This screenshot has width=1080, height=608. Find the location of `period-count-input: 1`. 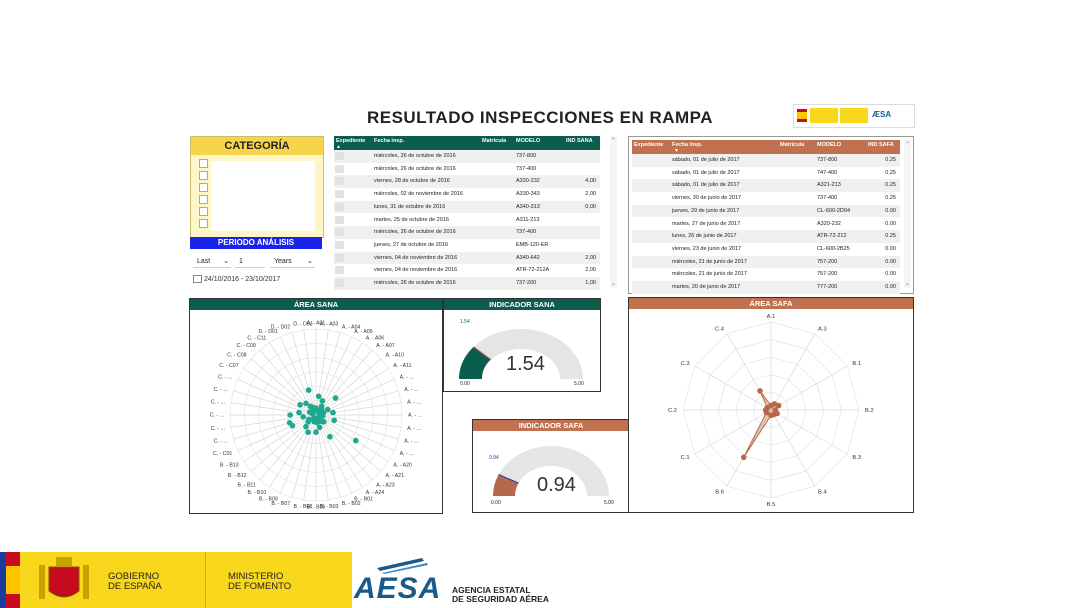

period-count-input: 1 is located at coordinates (250, 261).